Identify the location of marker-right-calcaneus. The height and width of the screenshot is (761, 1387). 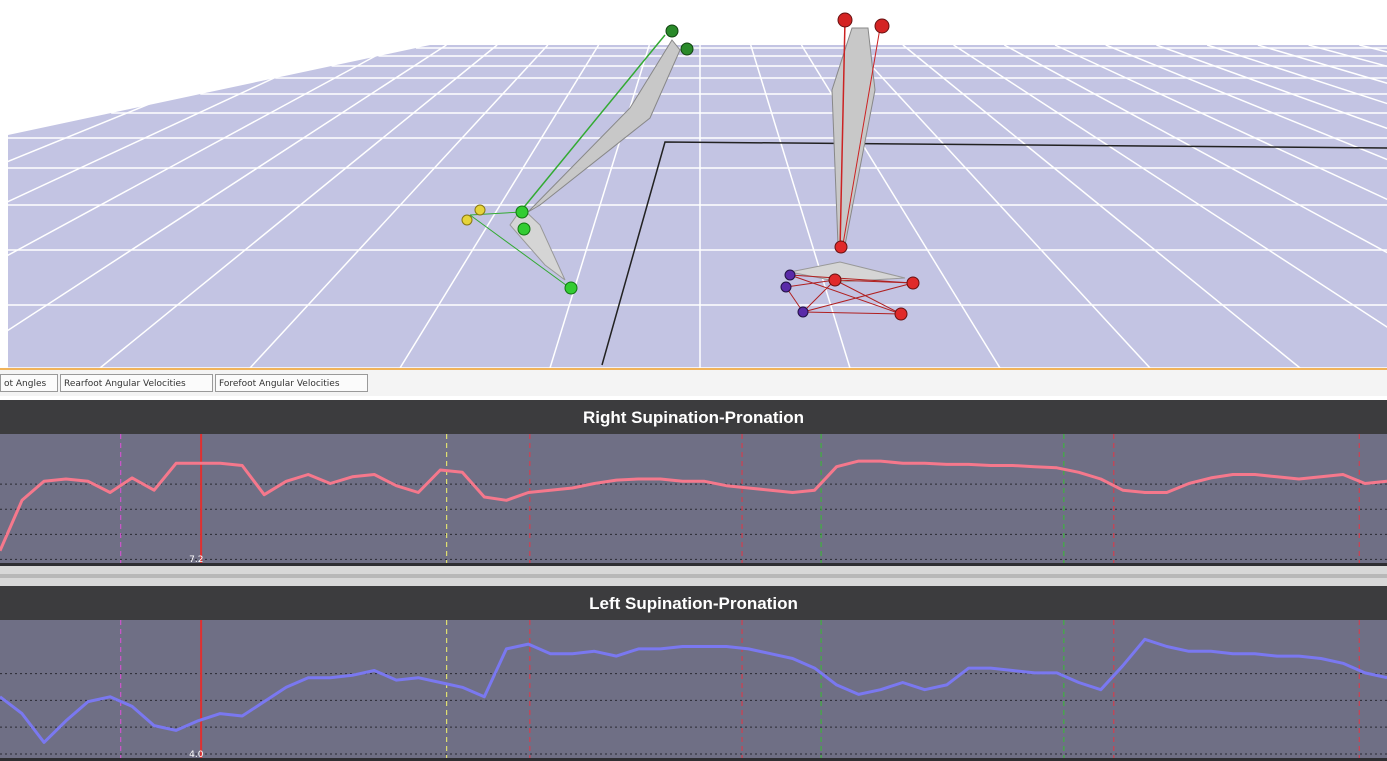
(790, 275).